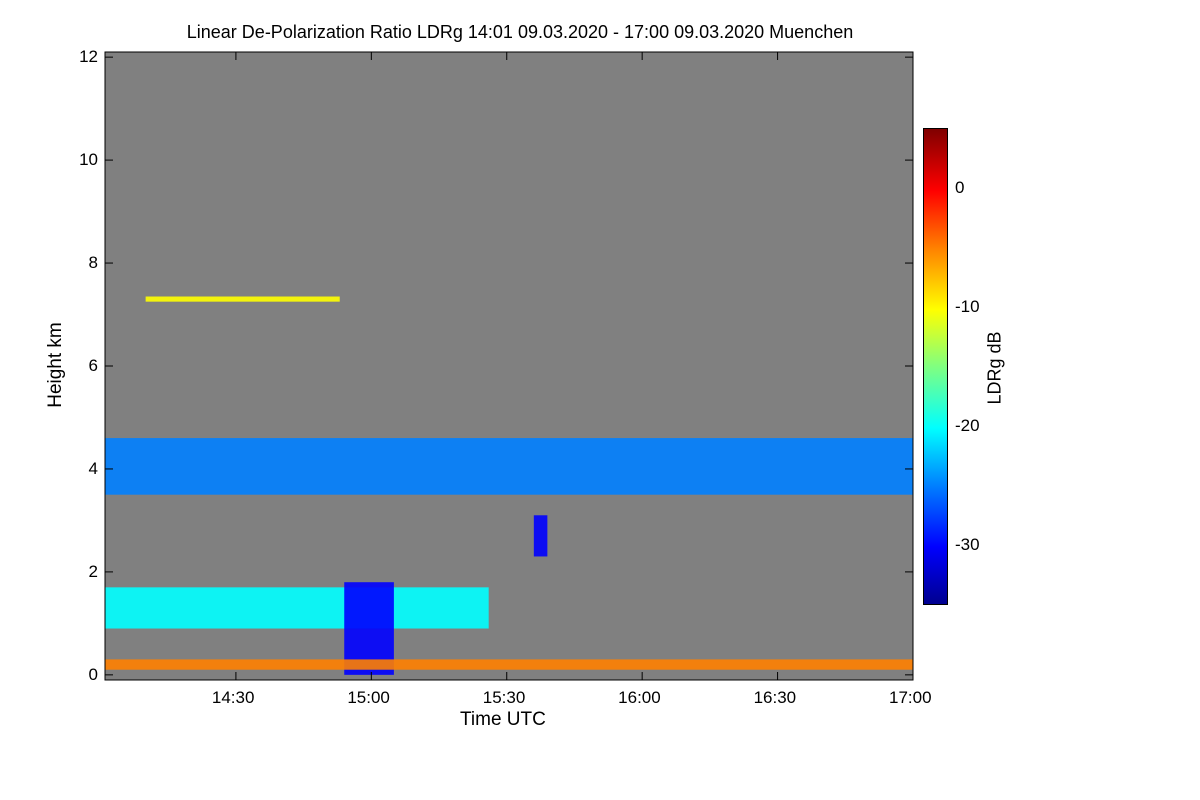 The image size is (1200, 800). What do you see at coordinates (967, 426) in the screenshot?
I see `colorbar-tick-label: -20` at bounding box center [967, 426].